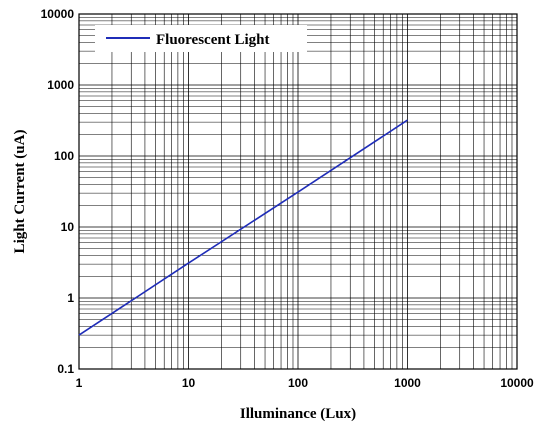 Image resolution: width=538 pixels, height=430 pixels. I want to click on x-tick-label: 10000, so click(517, 383).